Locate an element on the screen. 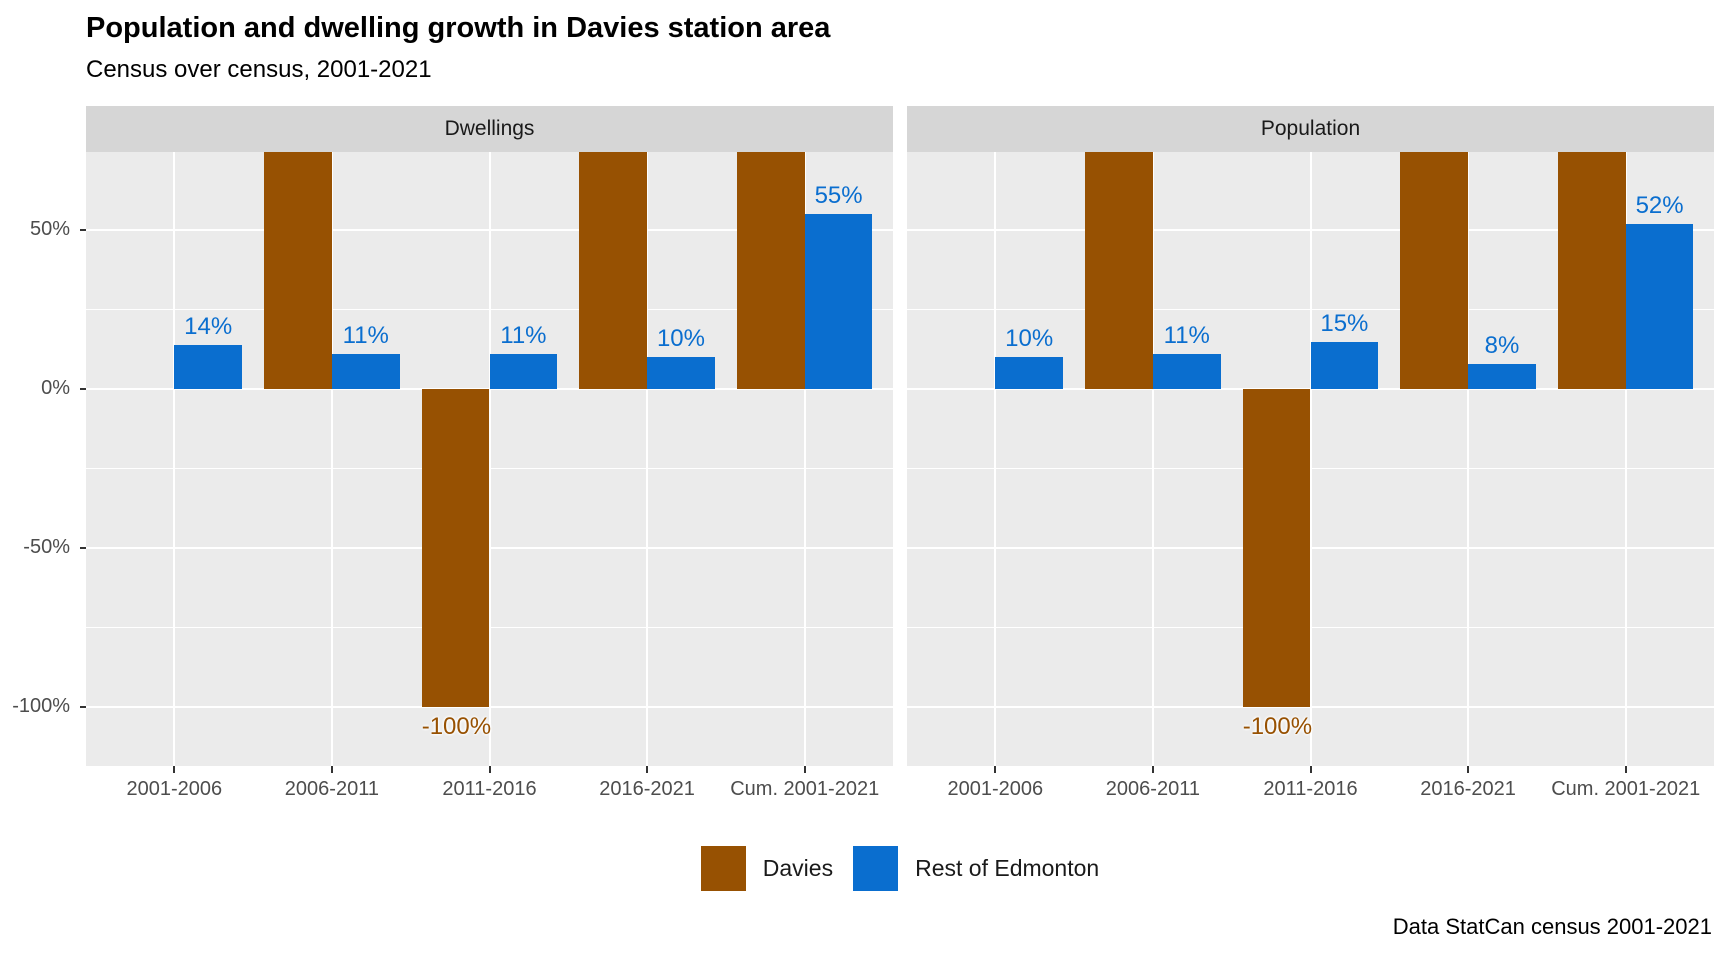  facet-strip: Population is located at coordinates (1310, 129).